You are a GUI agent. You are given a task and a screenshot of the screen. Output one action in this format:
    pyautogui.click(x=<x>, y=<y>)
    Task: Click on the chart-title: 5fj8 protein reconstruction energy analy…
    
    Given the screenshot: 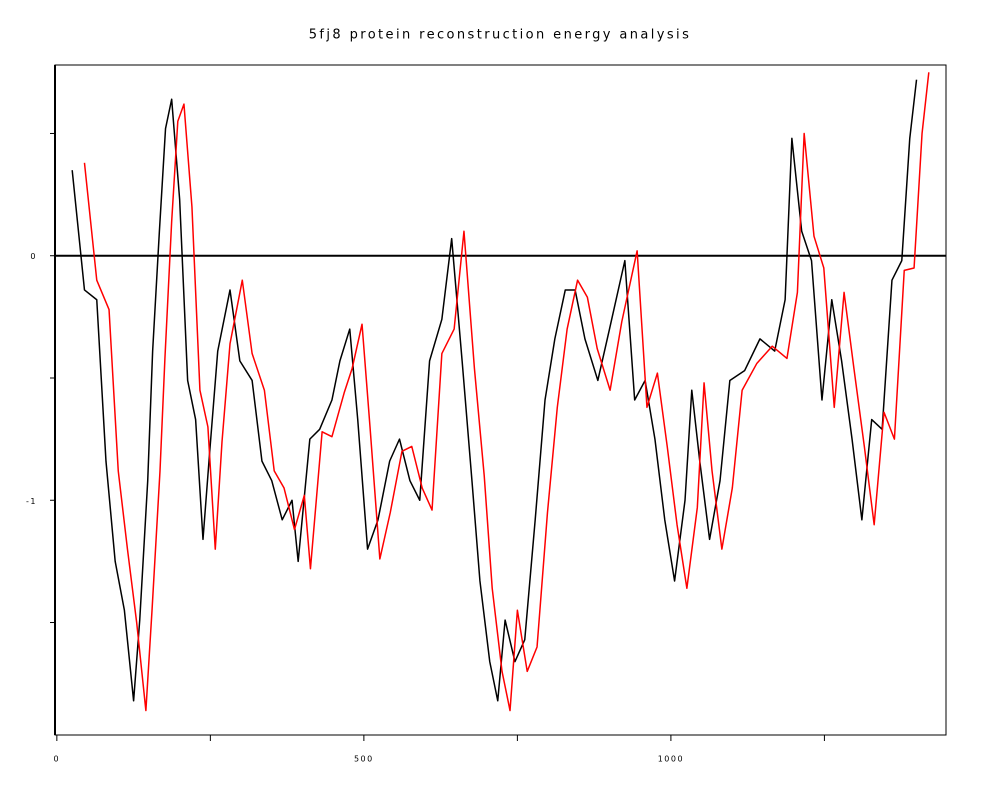 What is the action you would take?
    pyautogui.click(x=500, y=35)
    